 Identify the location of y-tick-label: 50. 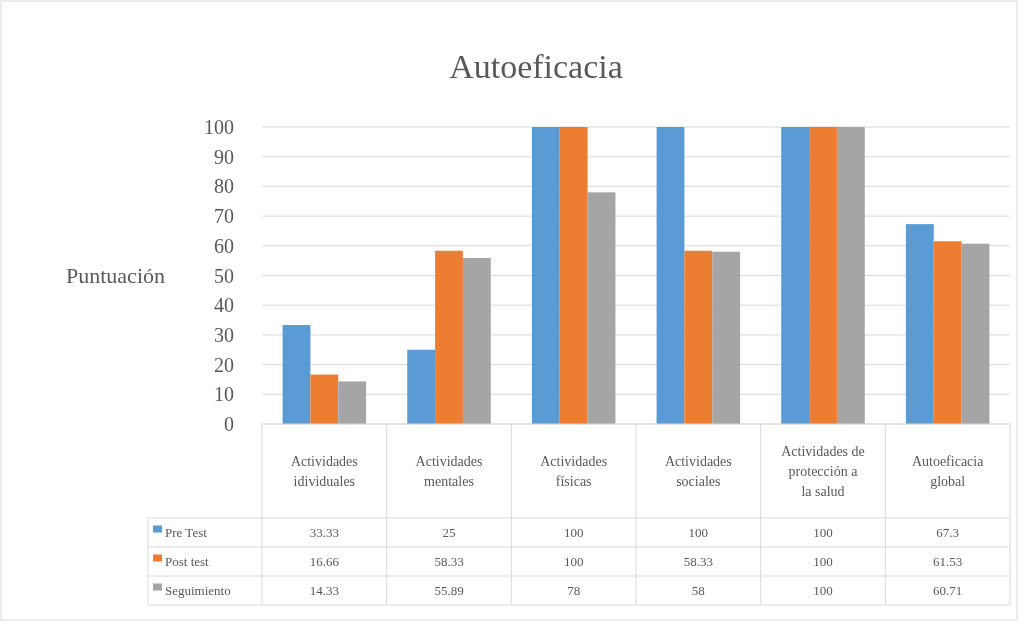
(224, 275).